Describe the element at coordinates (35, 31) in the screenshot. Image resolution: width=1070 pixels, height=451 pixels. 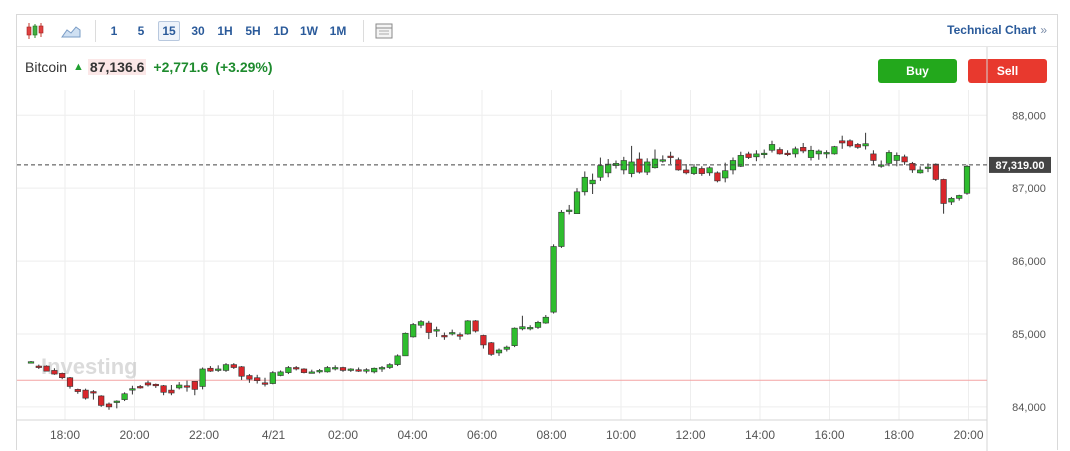
I see `candlestick-icon` at that location.